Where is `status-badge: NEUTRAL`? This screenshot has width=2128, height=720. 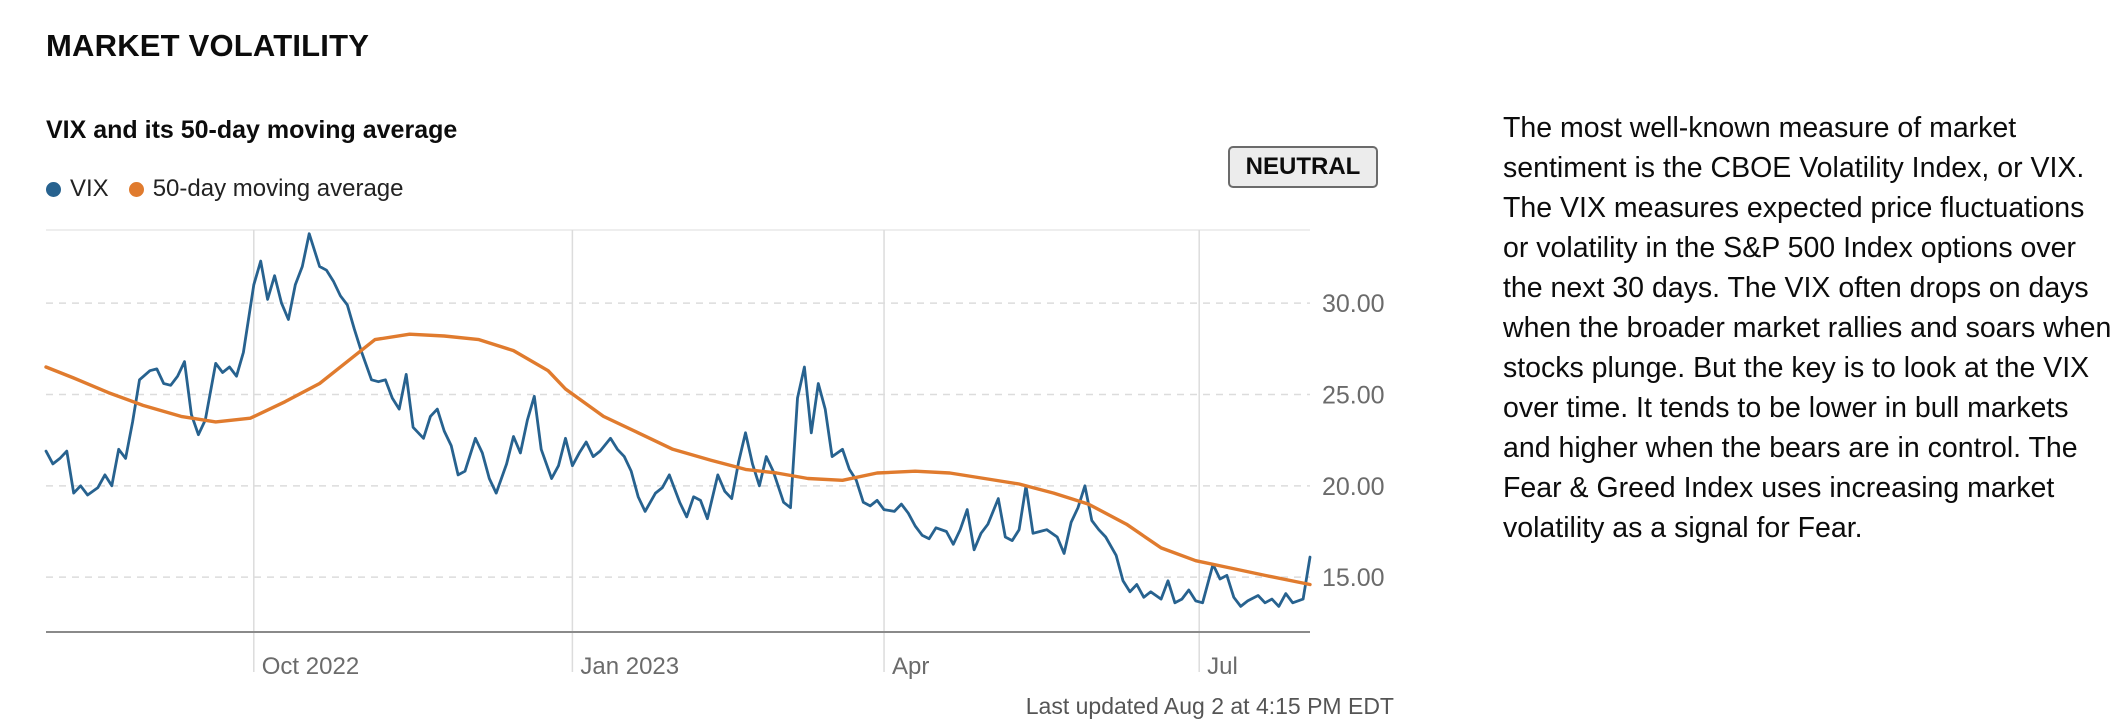 status-badge: NEUTRAL is located at coordinates (1303, 167).